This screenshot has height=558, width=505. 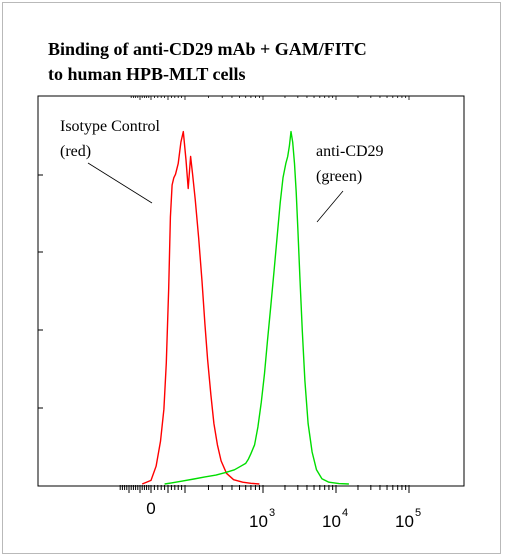 I want to click on series-line-red, so click(x=200, y=307).